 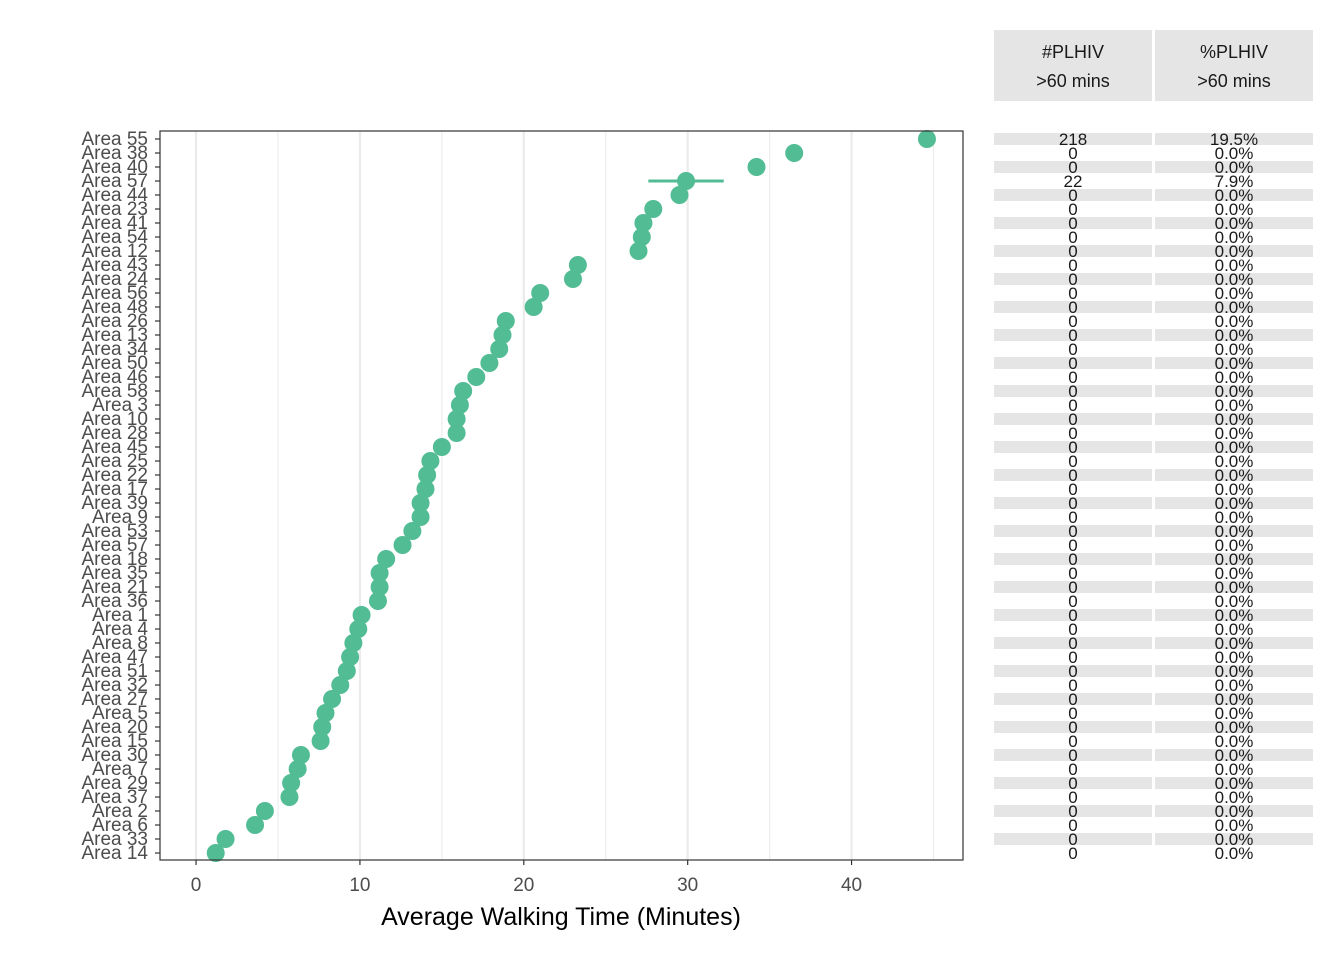 What do you see at coordinates (687, 885) in the screenshot?
I see `x-tick-label: 30` at bounding box center [687, 885].